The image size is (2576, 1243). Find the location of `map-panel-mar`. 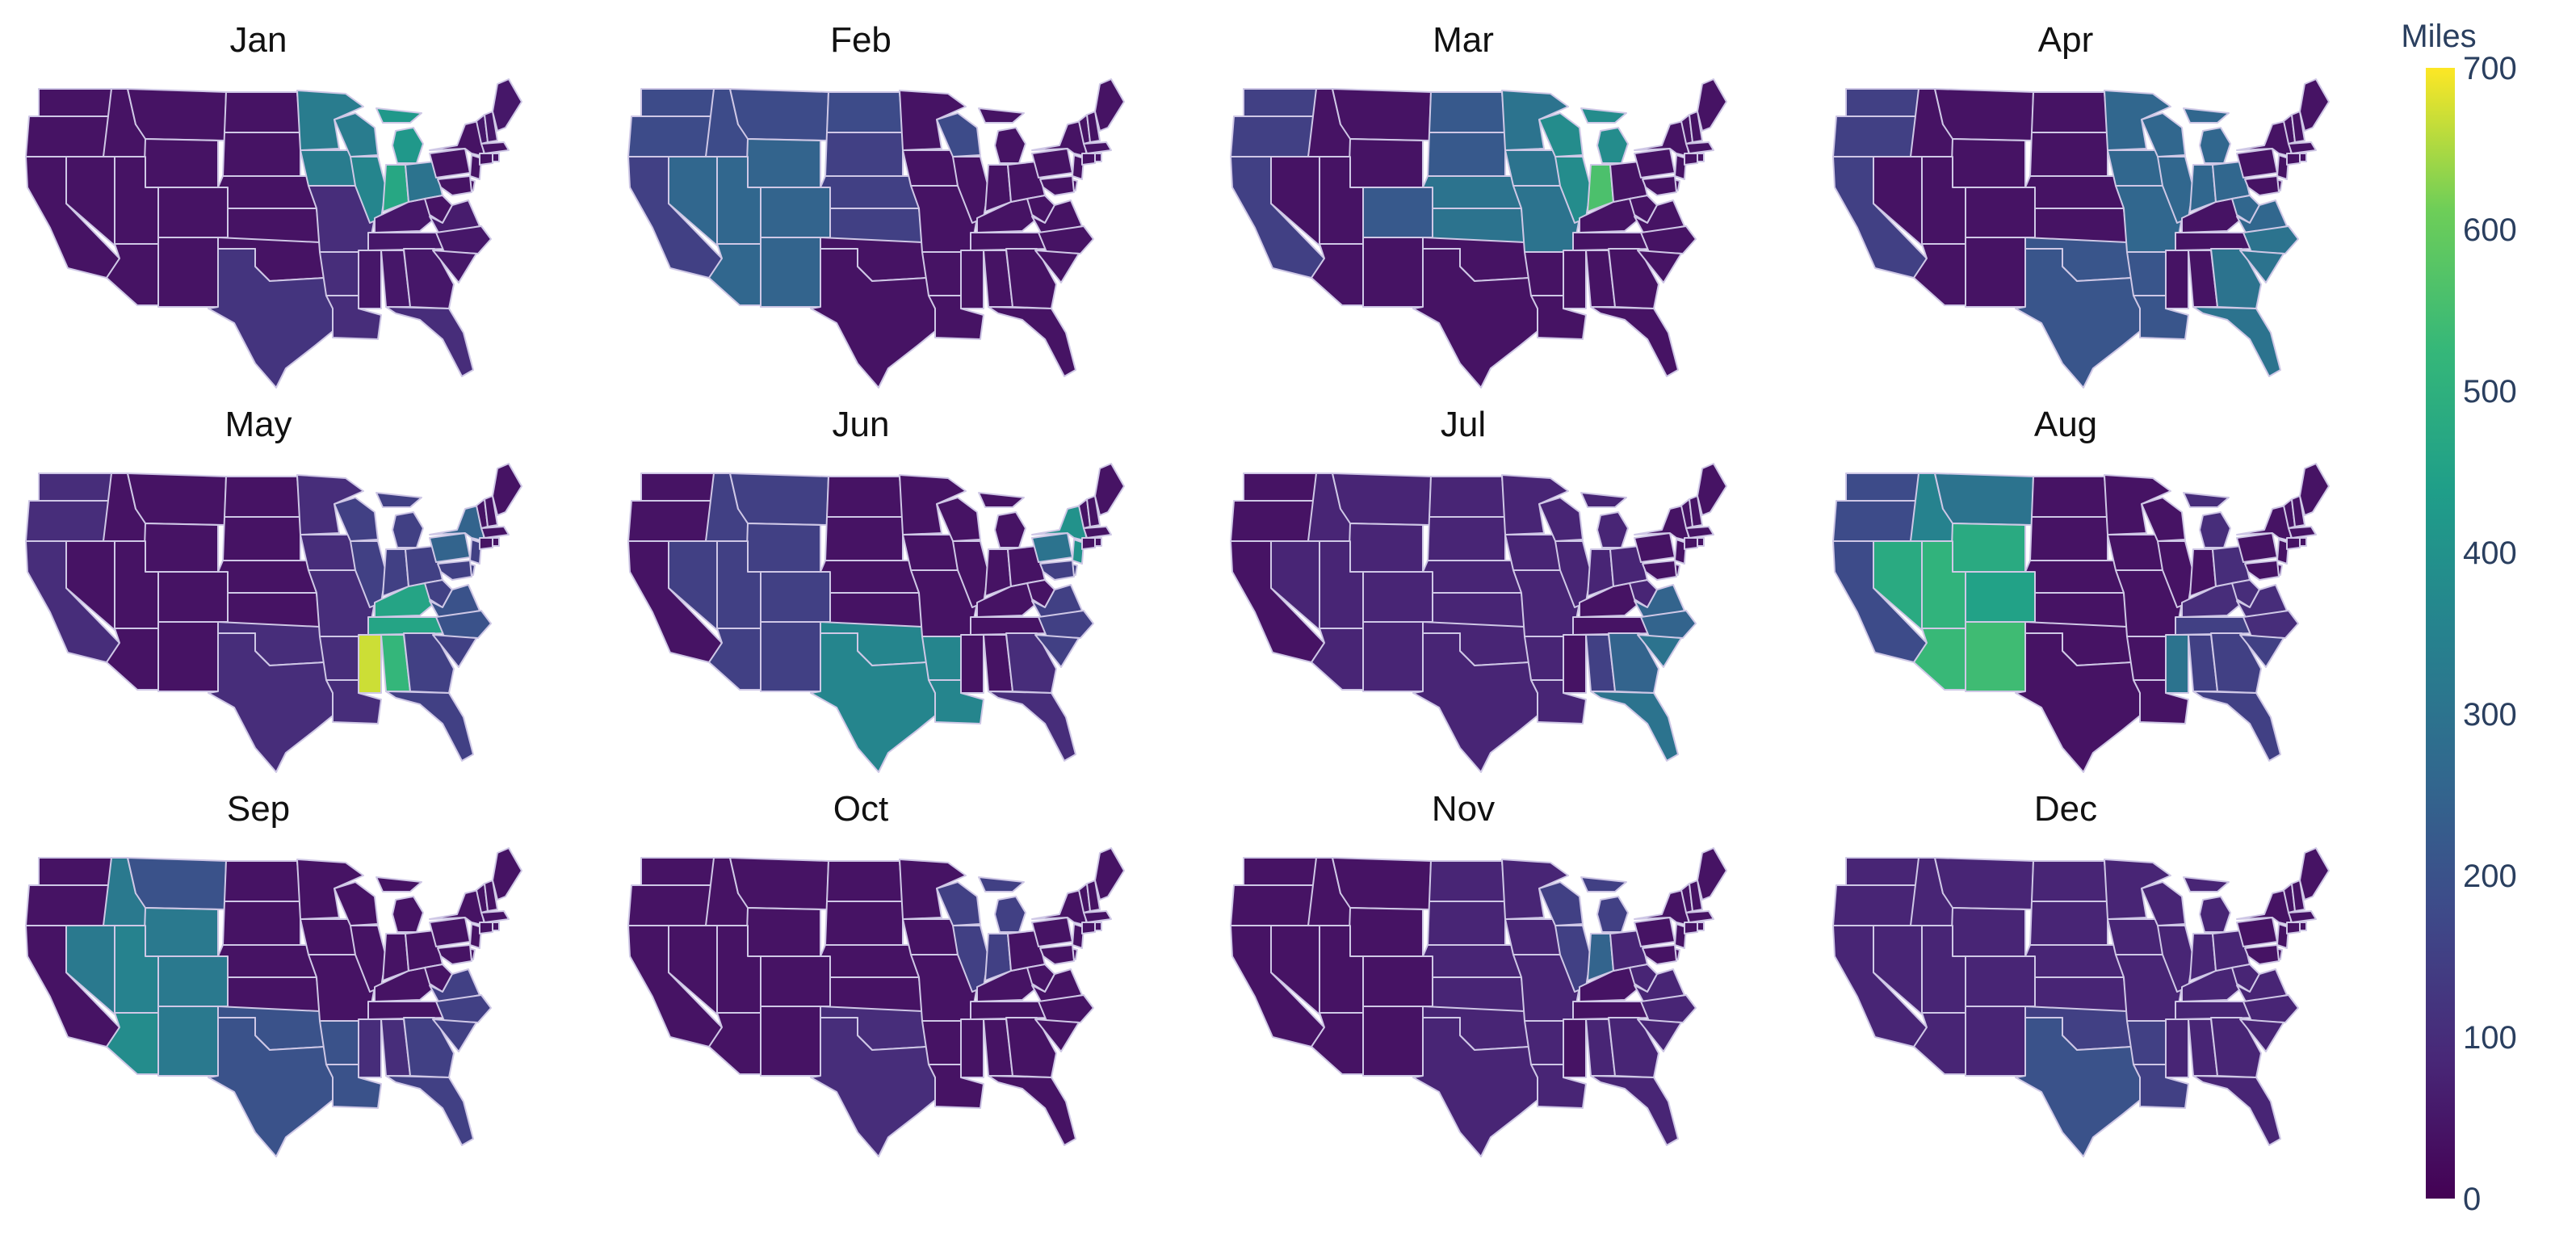

map-panel-mar is located at coordinates (1478, 233).